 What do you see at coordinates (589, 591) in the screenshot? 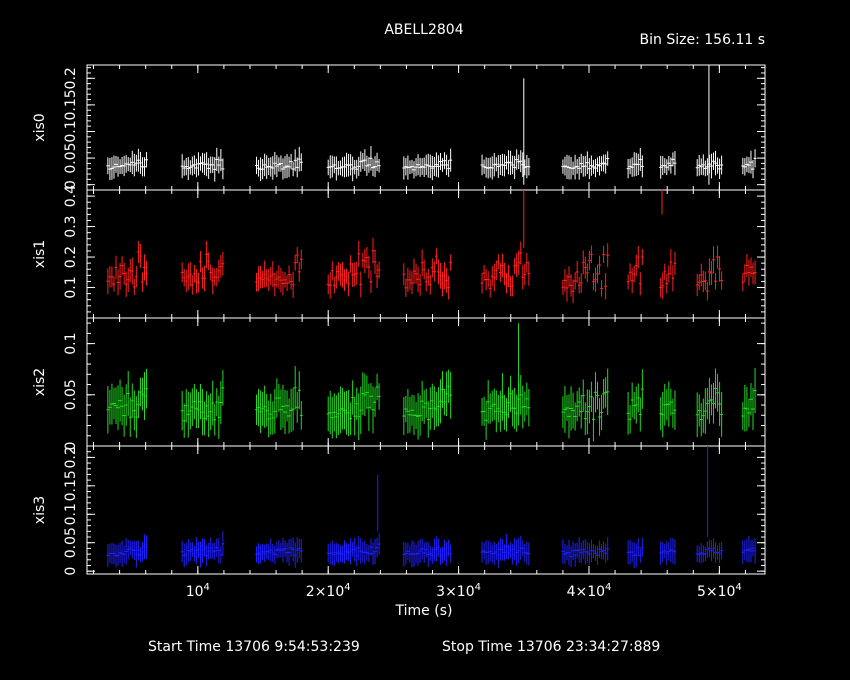
I see `x-tick-label: 4×104` at bounding box center [589, 591].